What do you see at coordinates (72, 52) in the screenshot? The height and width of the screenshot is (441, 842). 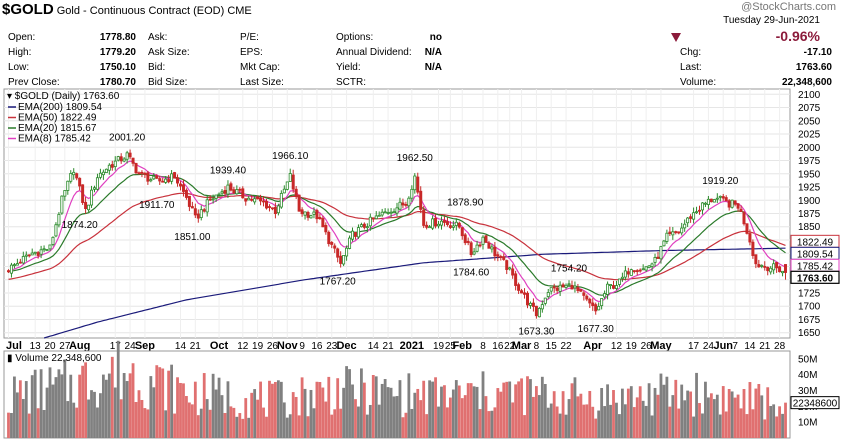 I see `quote-row: High: 1779.20` at bounding box center [72, 52].